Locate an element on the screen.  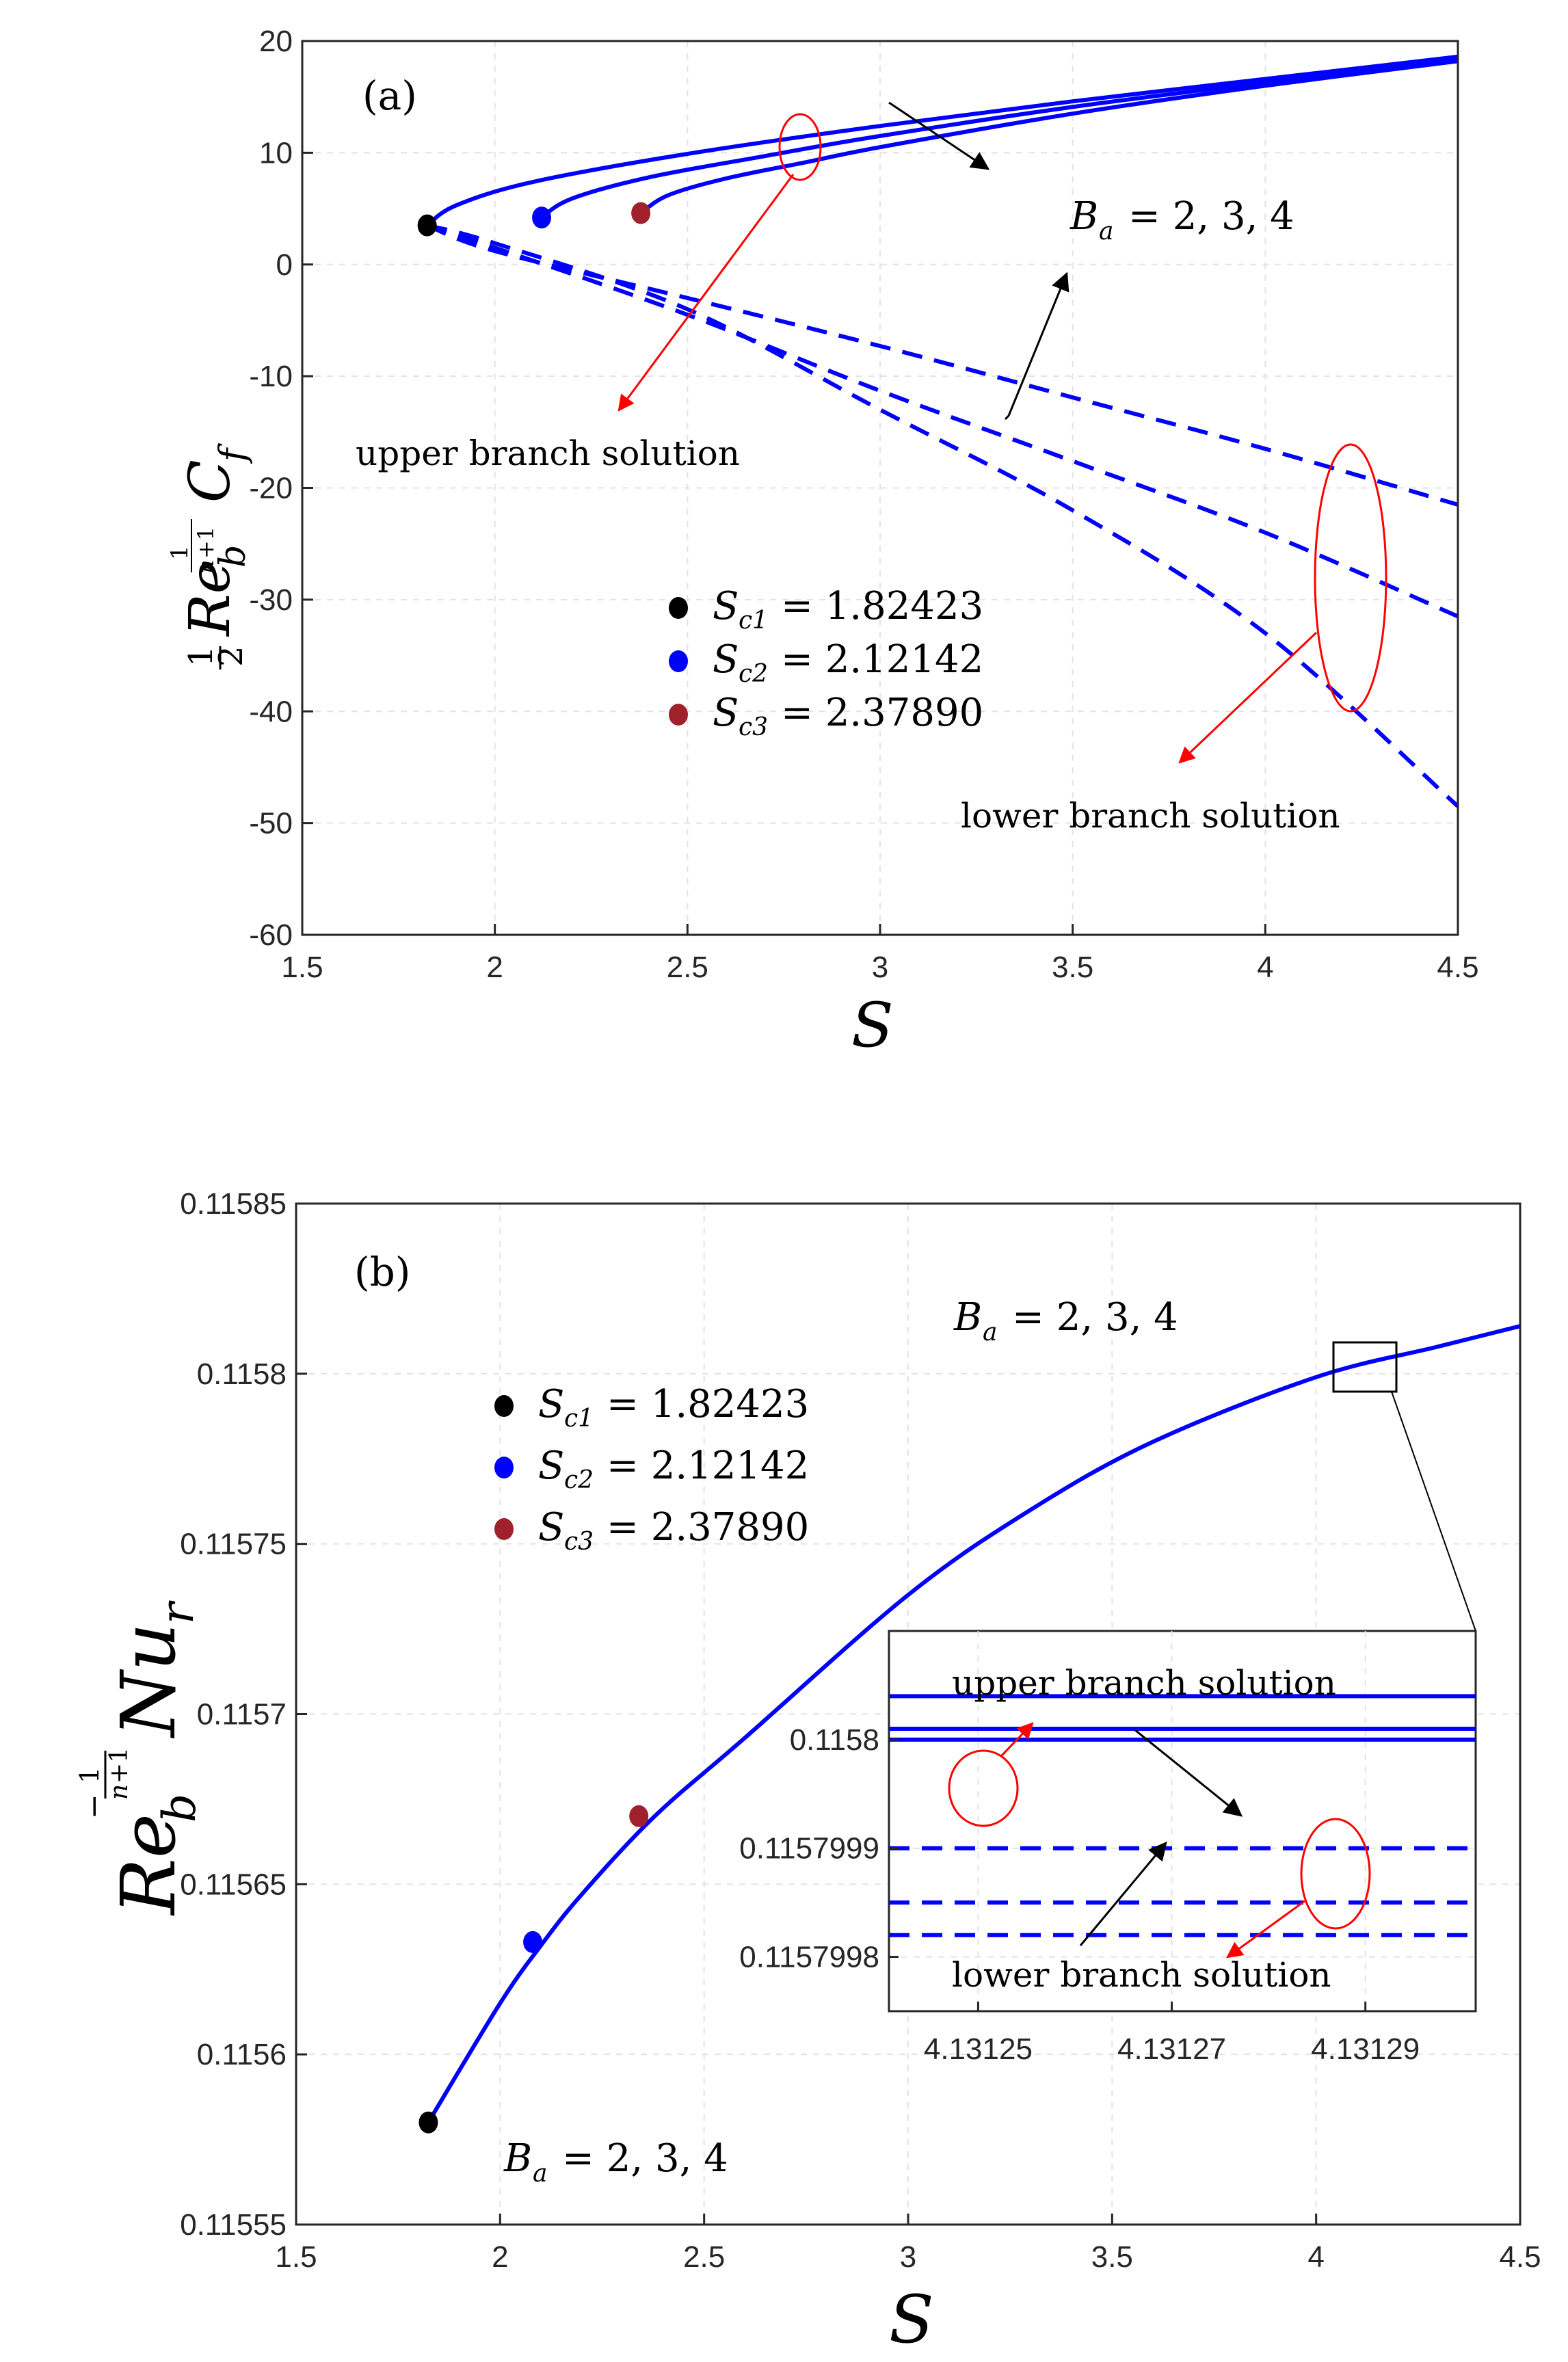
inset-xtick-label: 4.13127 is located at coordinates (1171, 2049).